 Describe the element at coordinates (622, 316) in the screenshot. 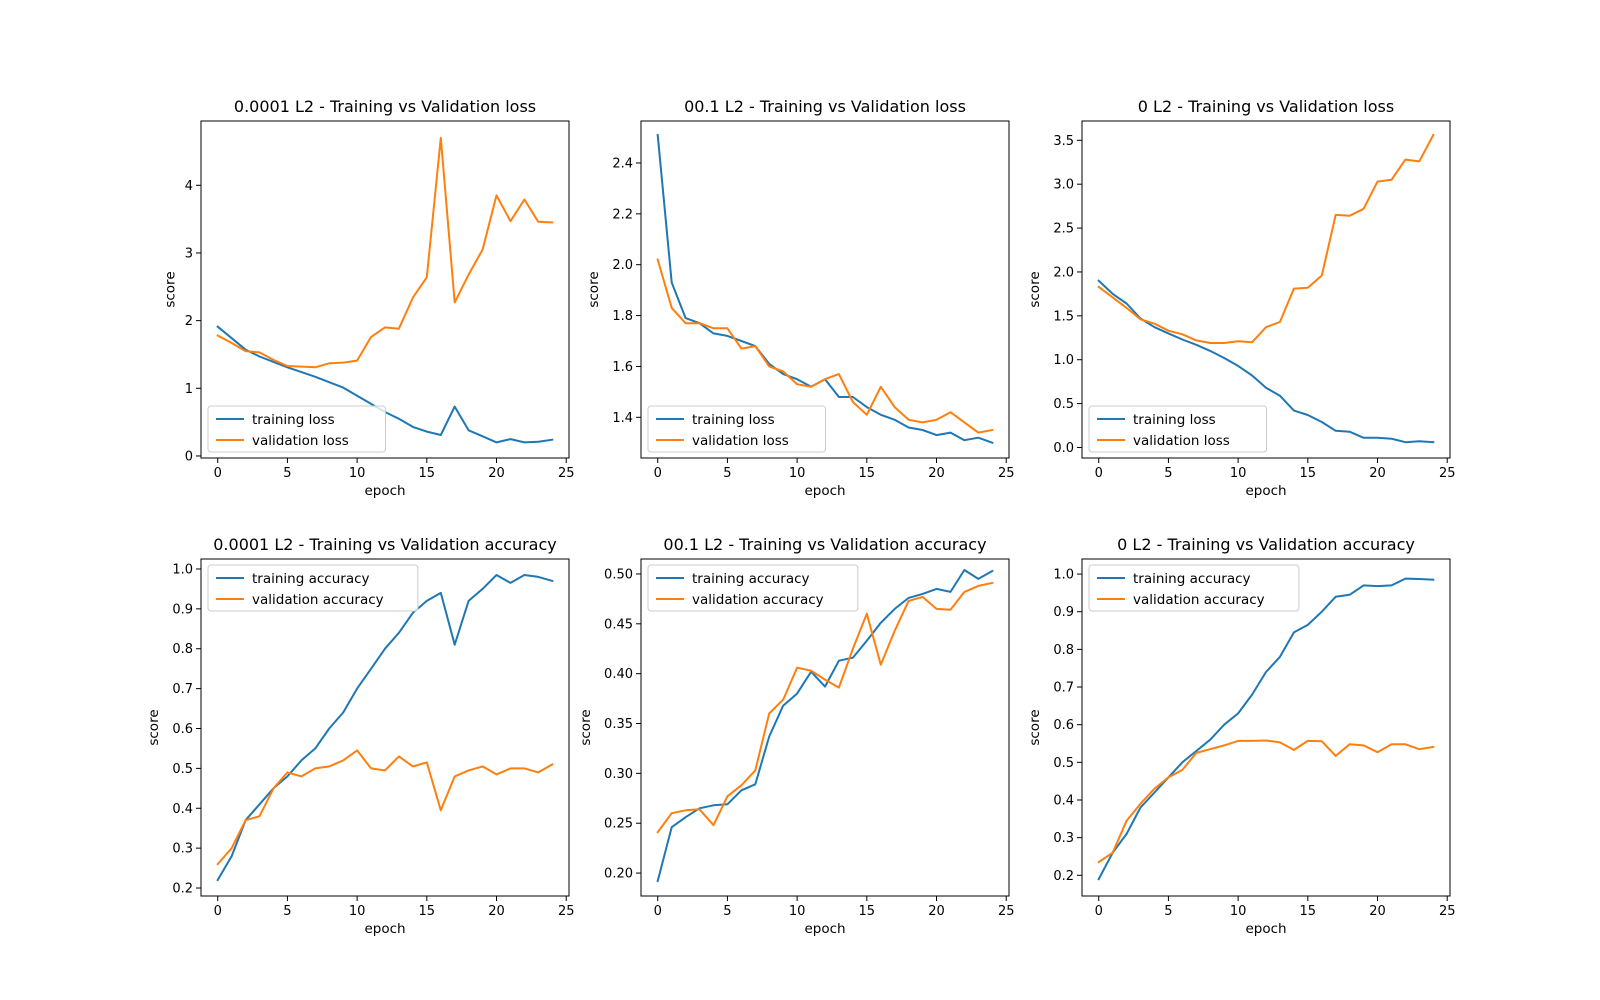

I see `y-tick-label: 1.8` at that location.